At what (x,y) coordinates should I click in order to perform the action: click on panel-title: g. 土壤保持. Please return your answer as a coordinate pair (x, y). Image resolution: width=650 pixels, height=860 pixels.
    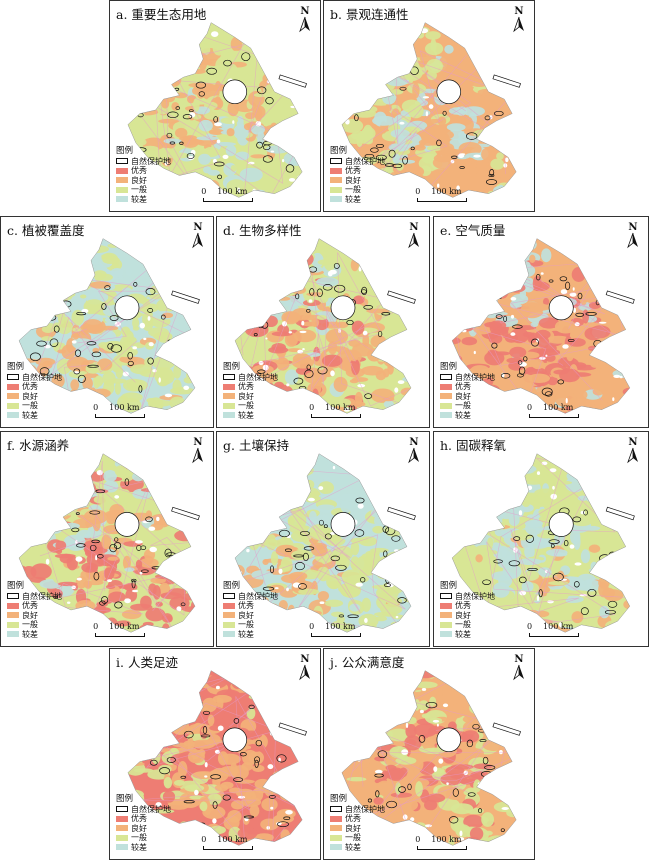
    Looking at the image, I should click on (256, 445).